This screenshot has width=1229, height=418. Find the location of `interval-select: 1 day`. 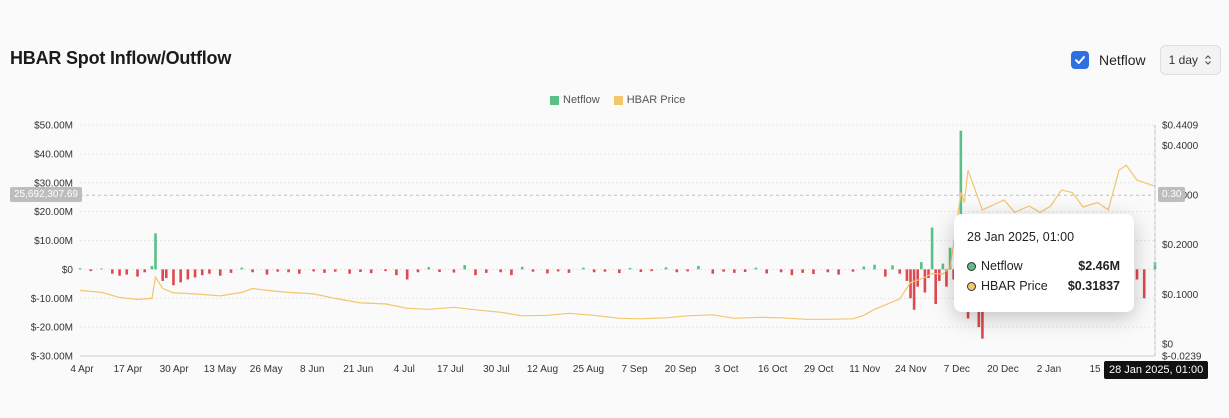

interval-select: 1 day is located at coordinates (1190, 60).